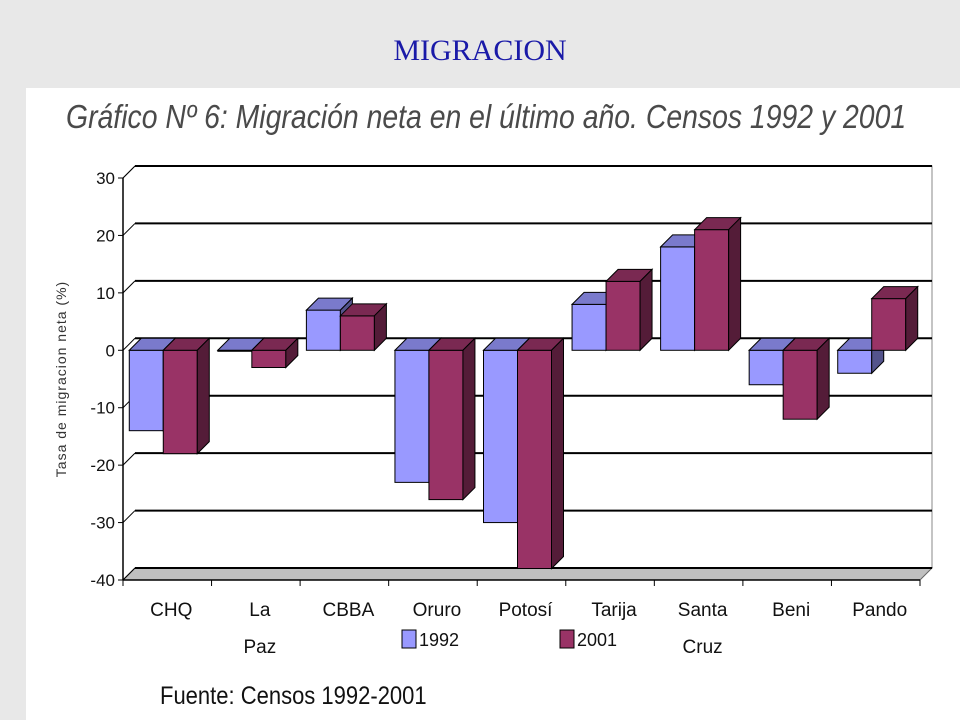  What do you see at coordinates (293, 696) in the screenshot?
I see `source-note: Fuente: Censos 1992-2001` at bounding box center [293, 696].